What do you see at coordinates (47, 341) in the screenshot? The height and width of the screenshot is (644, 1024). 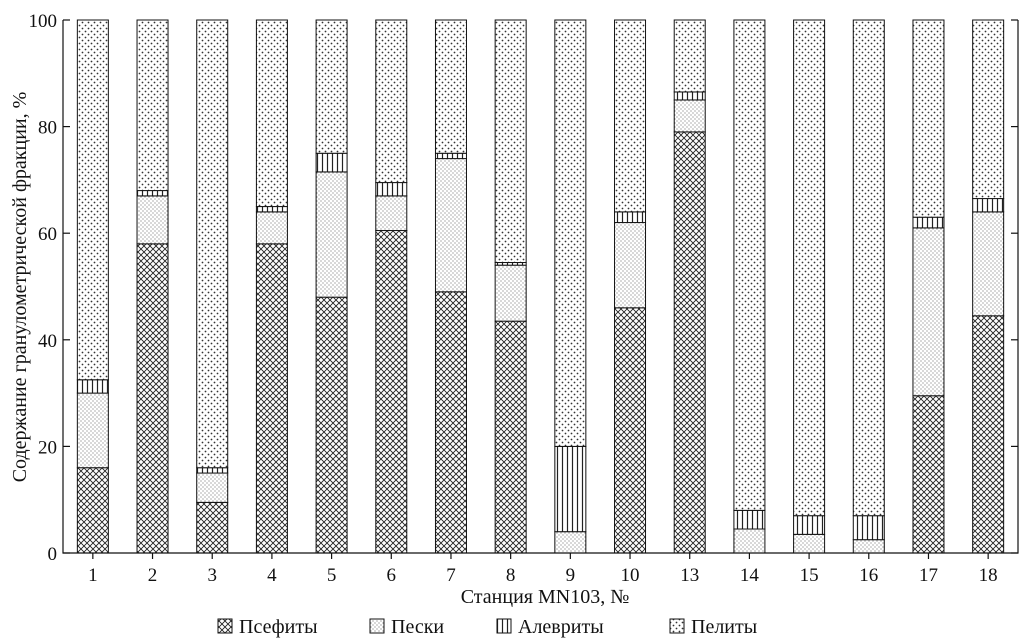 I see `y-tick-label: 40` at bounding box center [47, 341].